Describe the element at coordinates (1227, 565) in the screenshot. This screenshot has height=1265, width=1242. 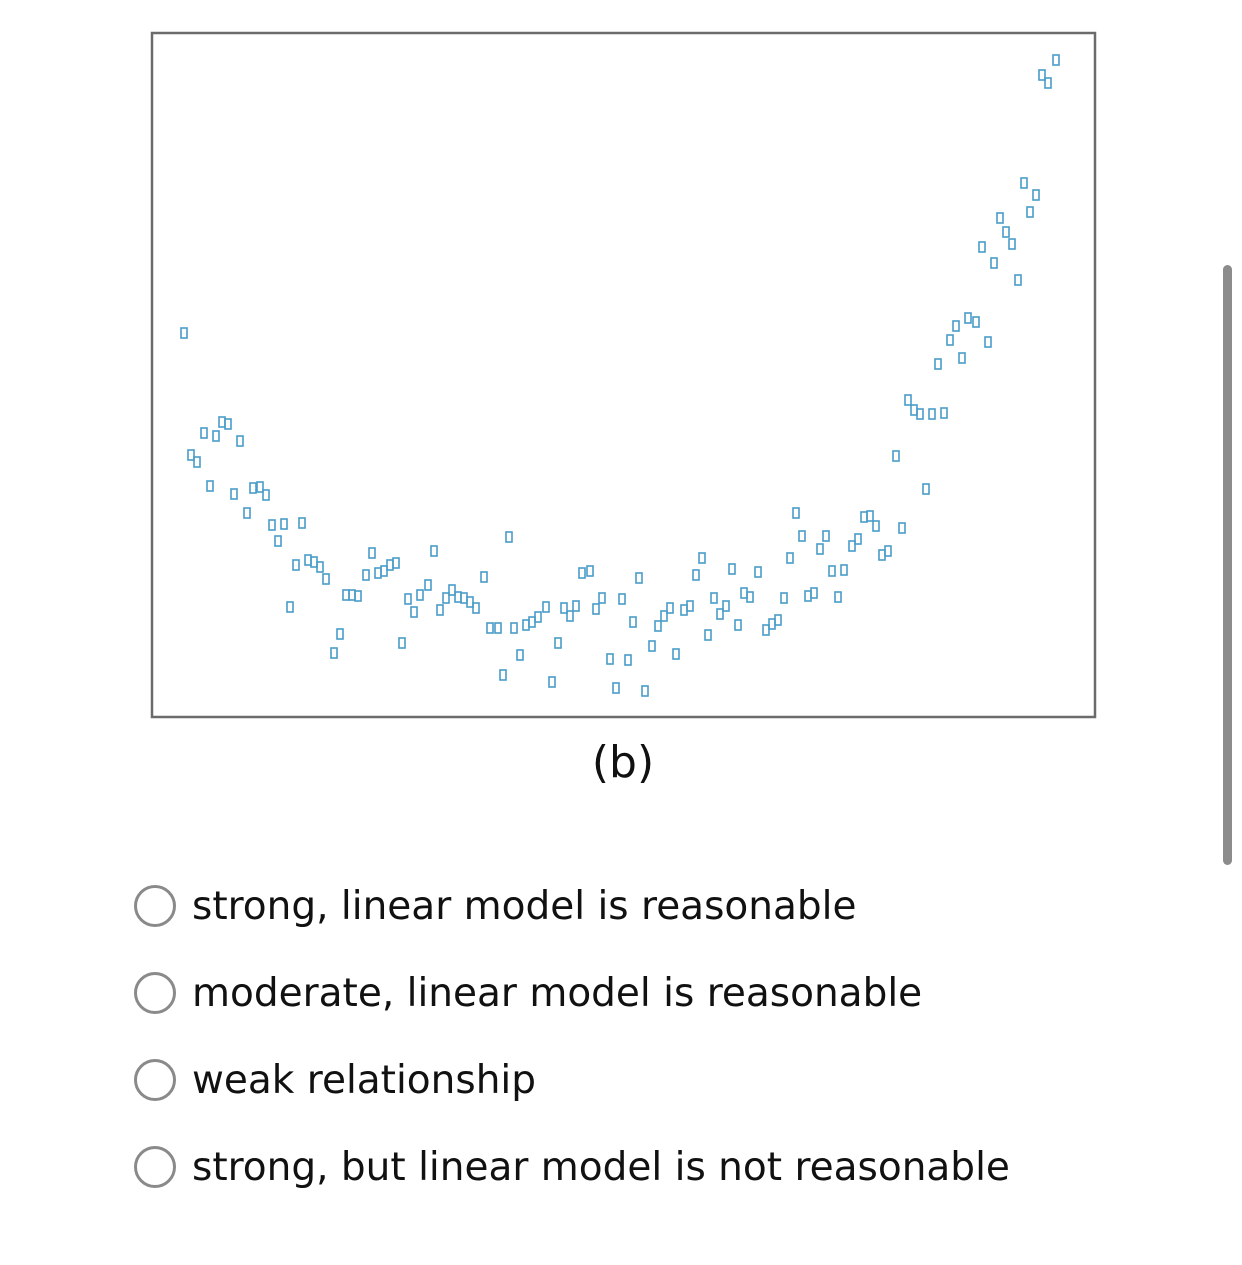
I see `scrollbar` at that location.